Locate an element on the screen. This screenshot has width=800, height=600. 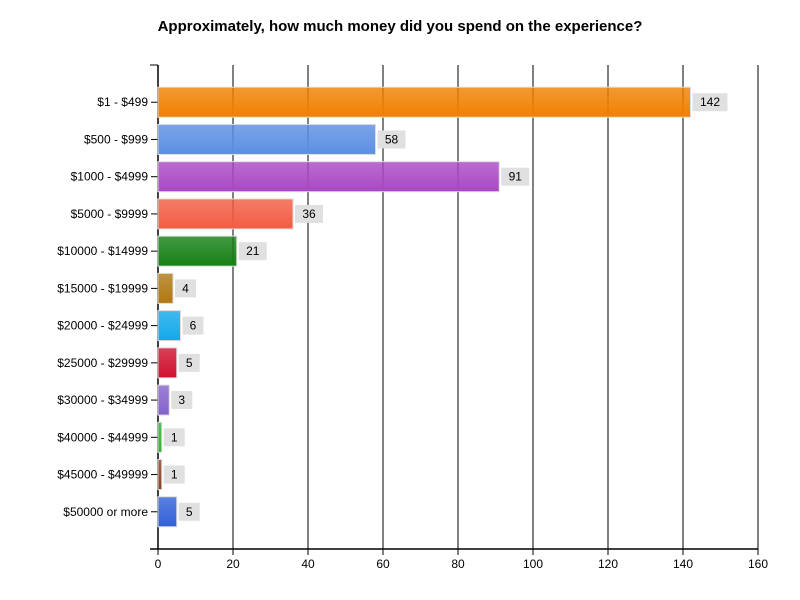
data-label: 91 is located at coordinates (516, 177).